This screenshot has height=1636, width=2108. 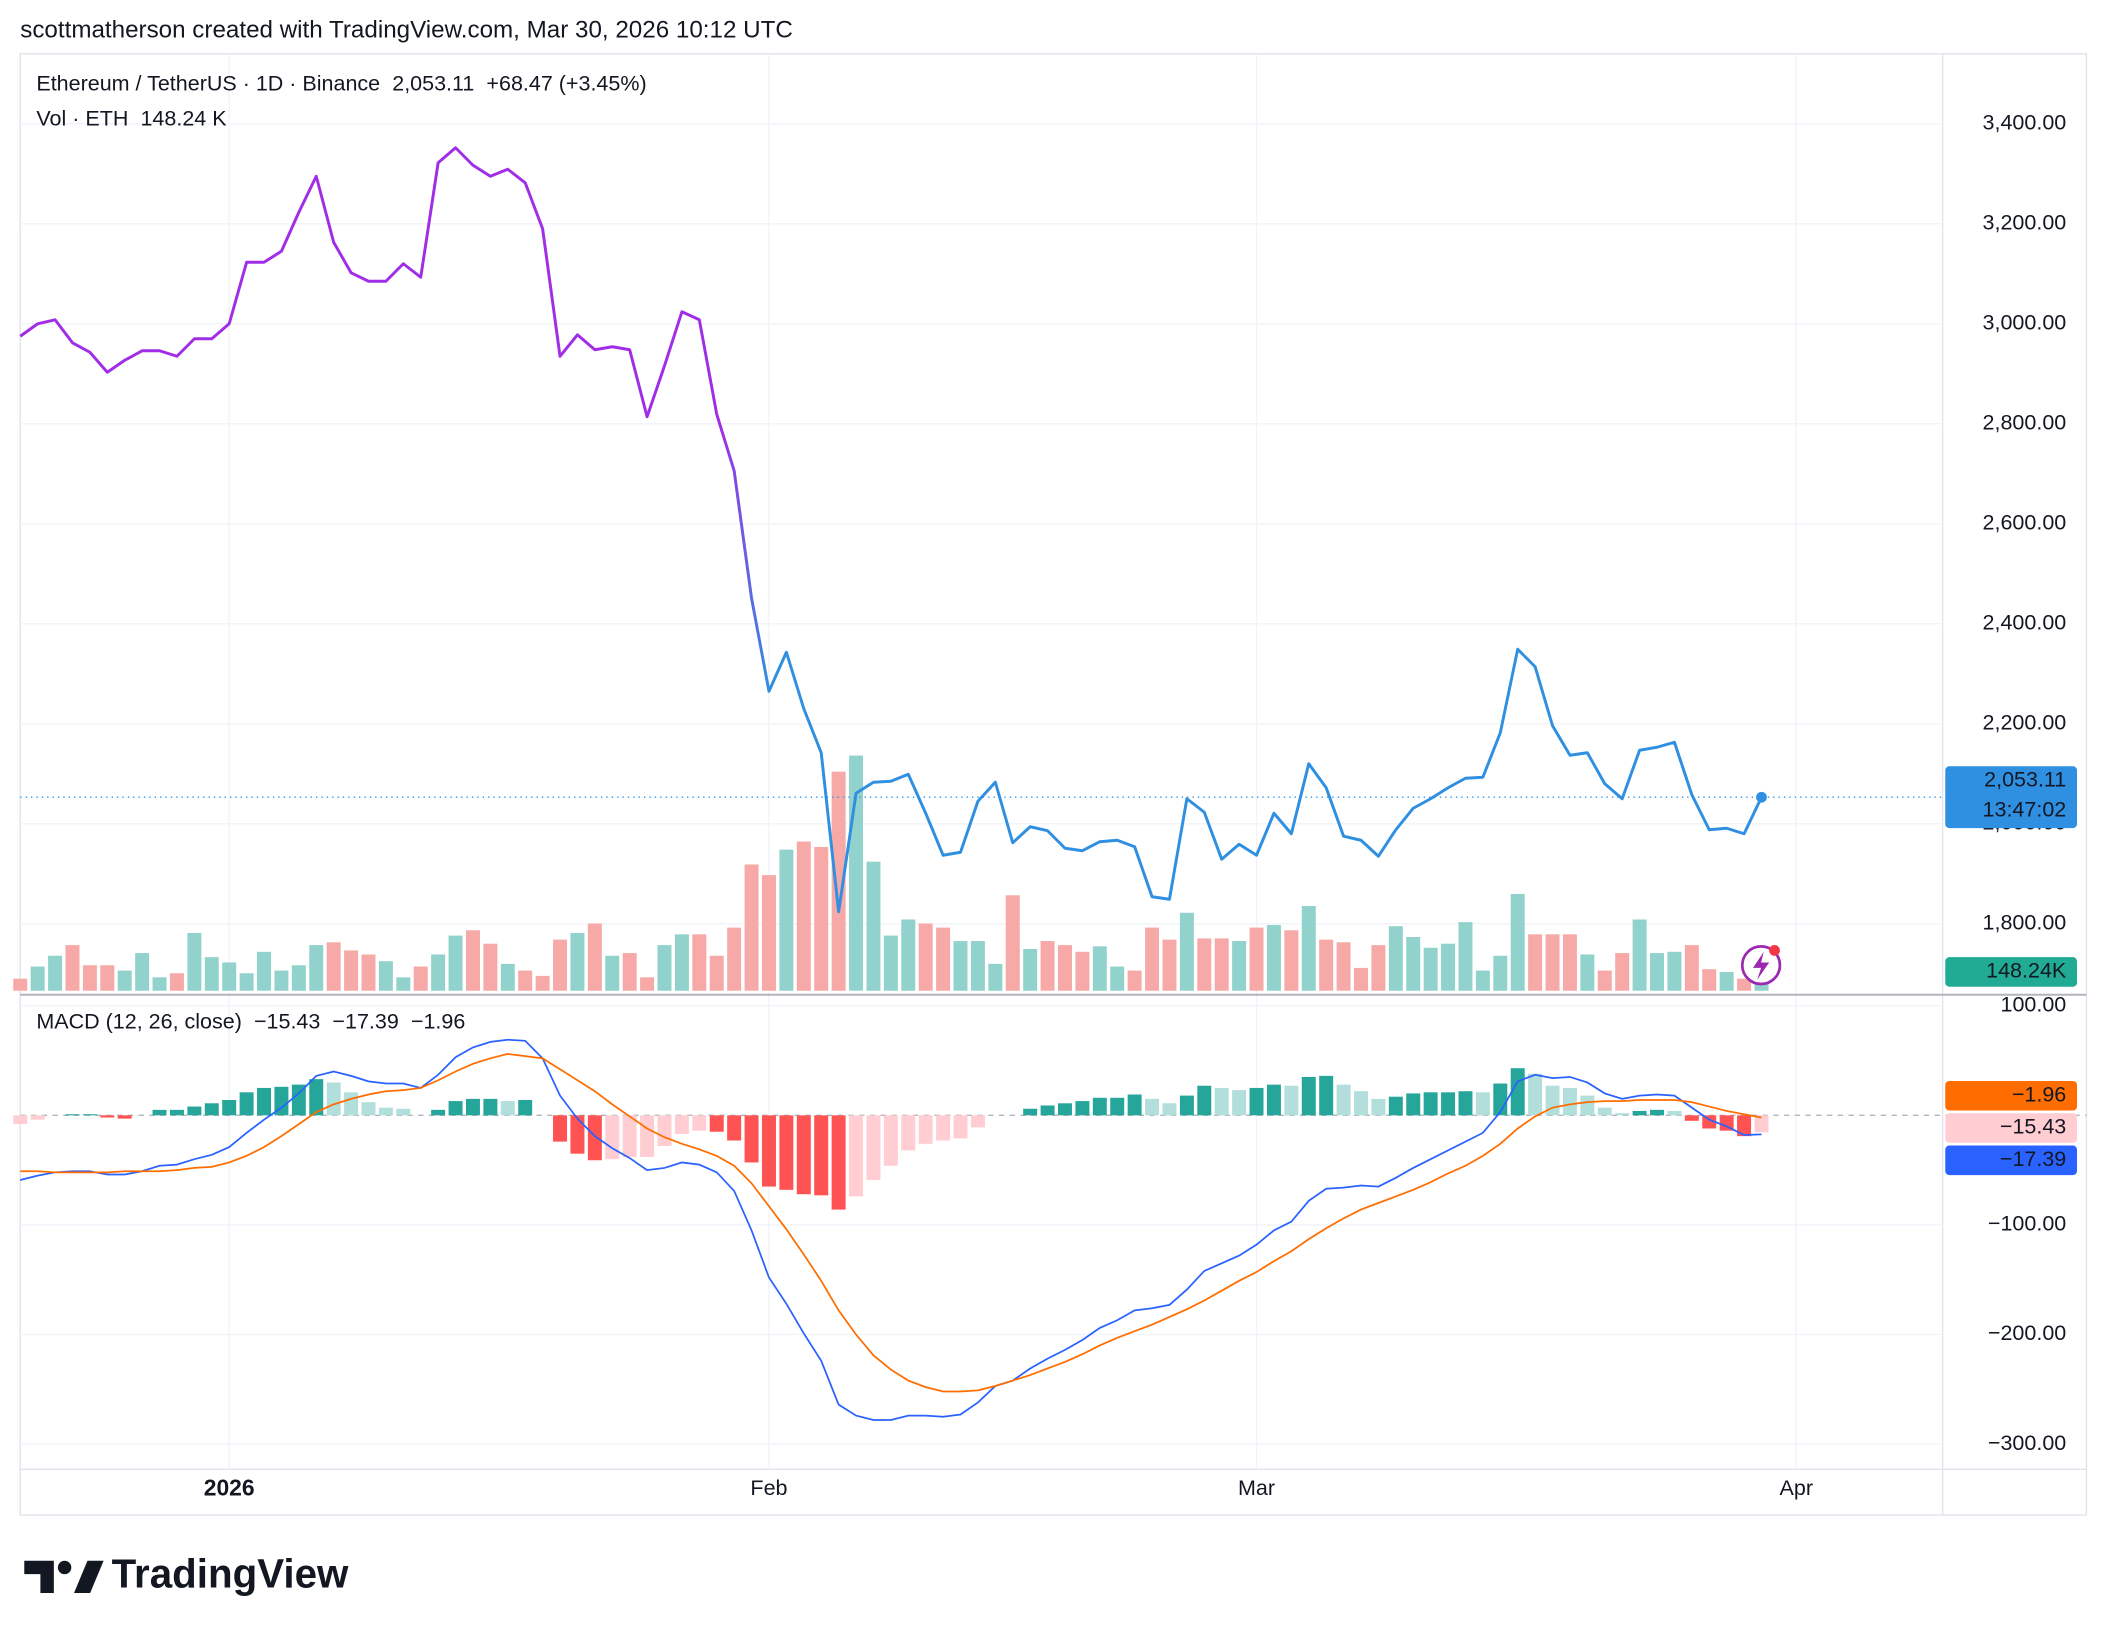 I want to click on alert-icon, so click(x=1761, y=965).